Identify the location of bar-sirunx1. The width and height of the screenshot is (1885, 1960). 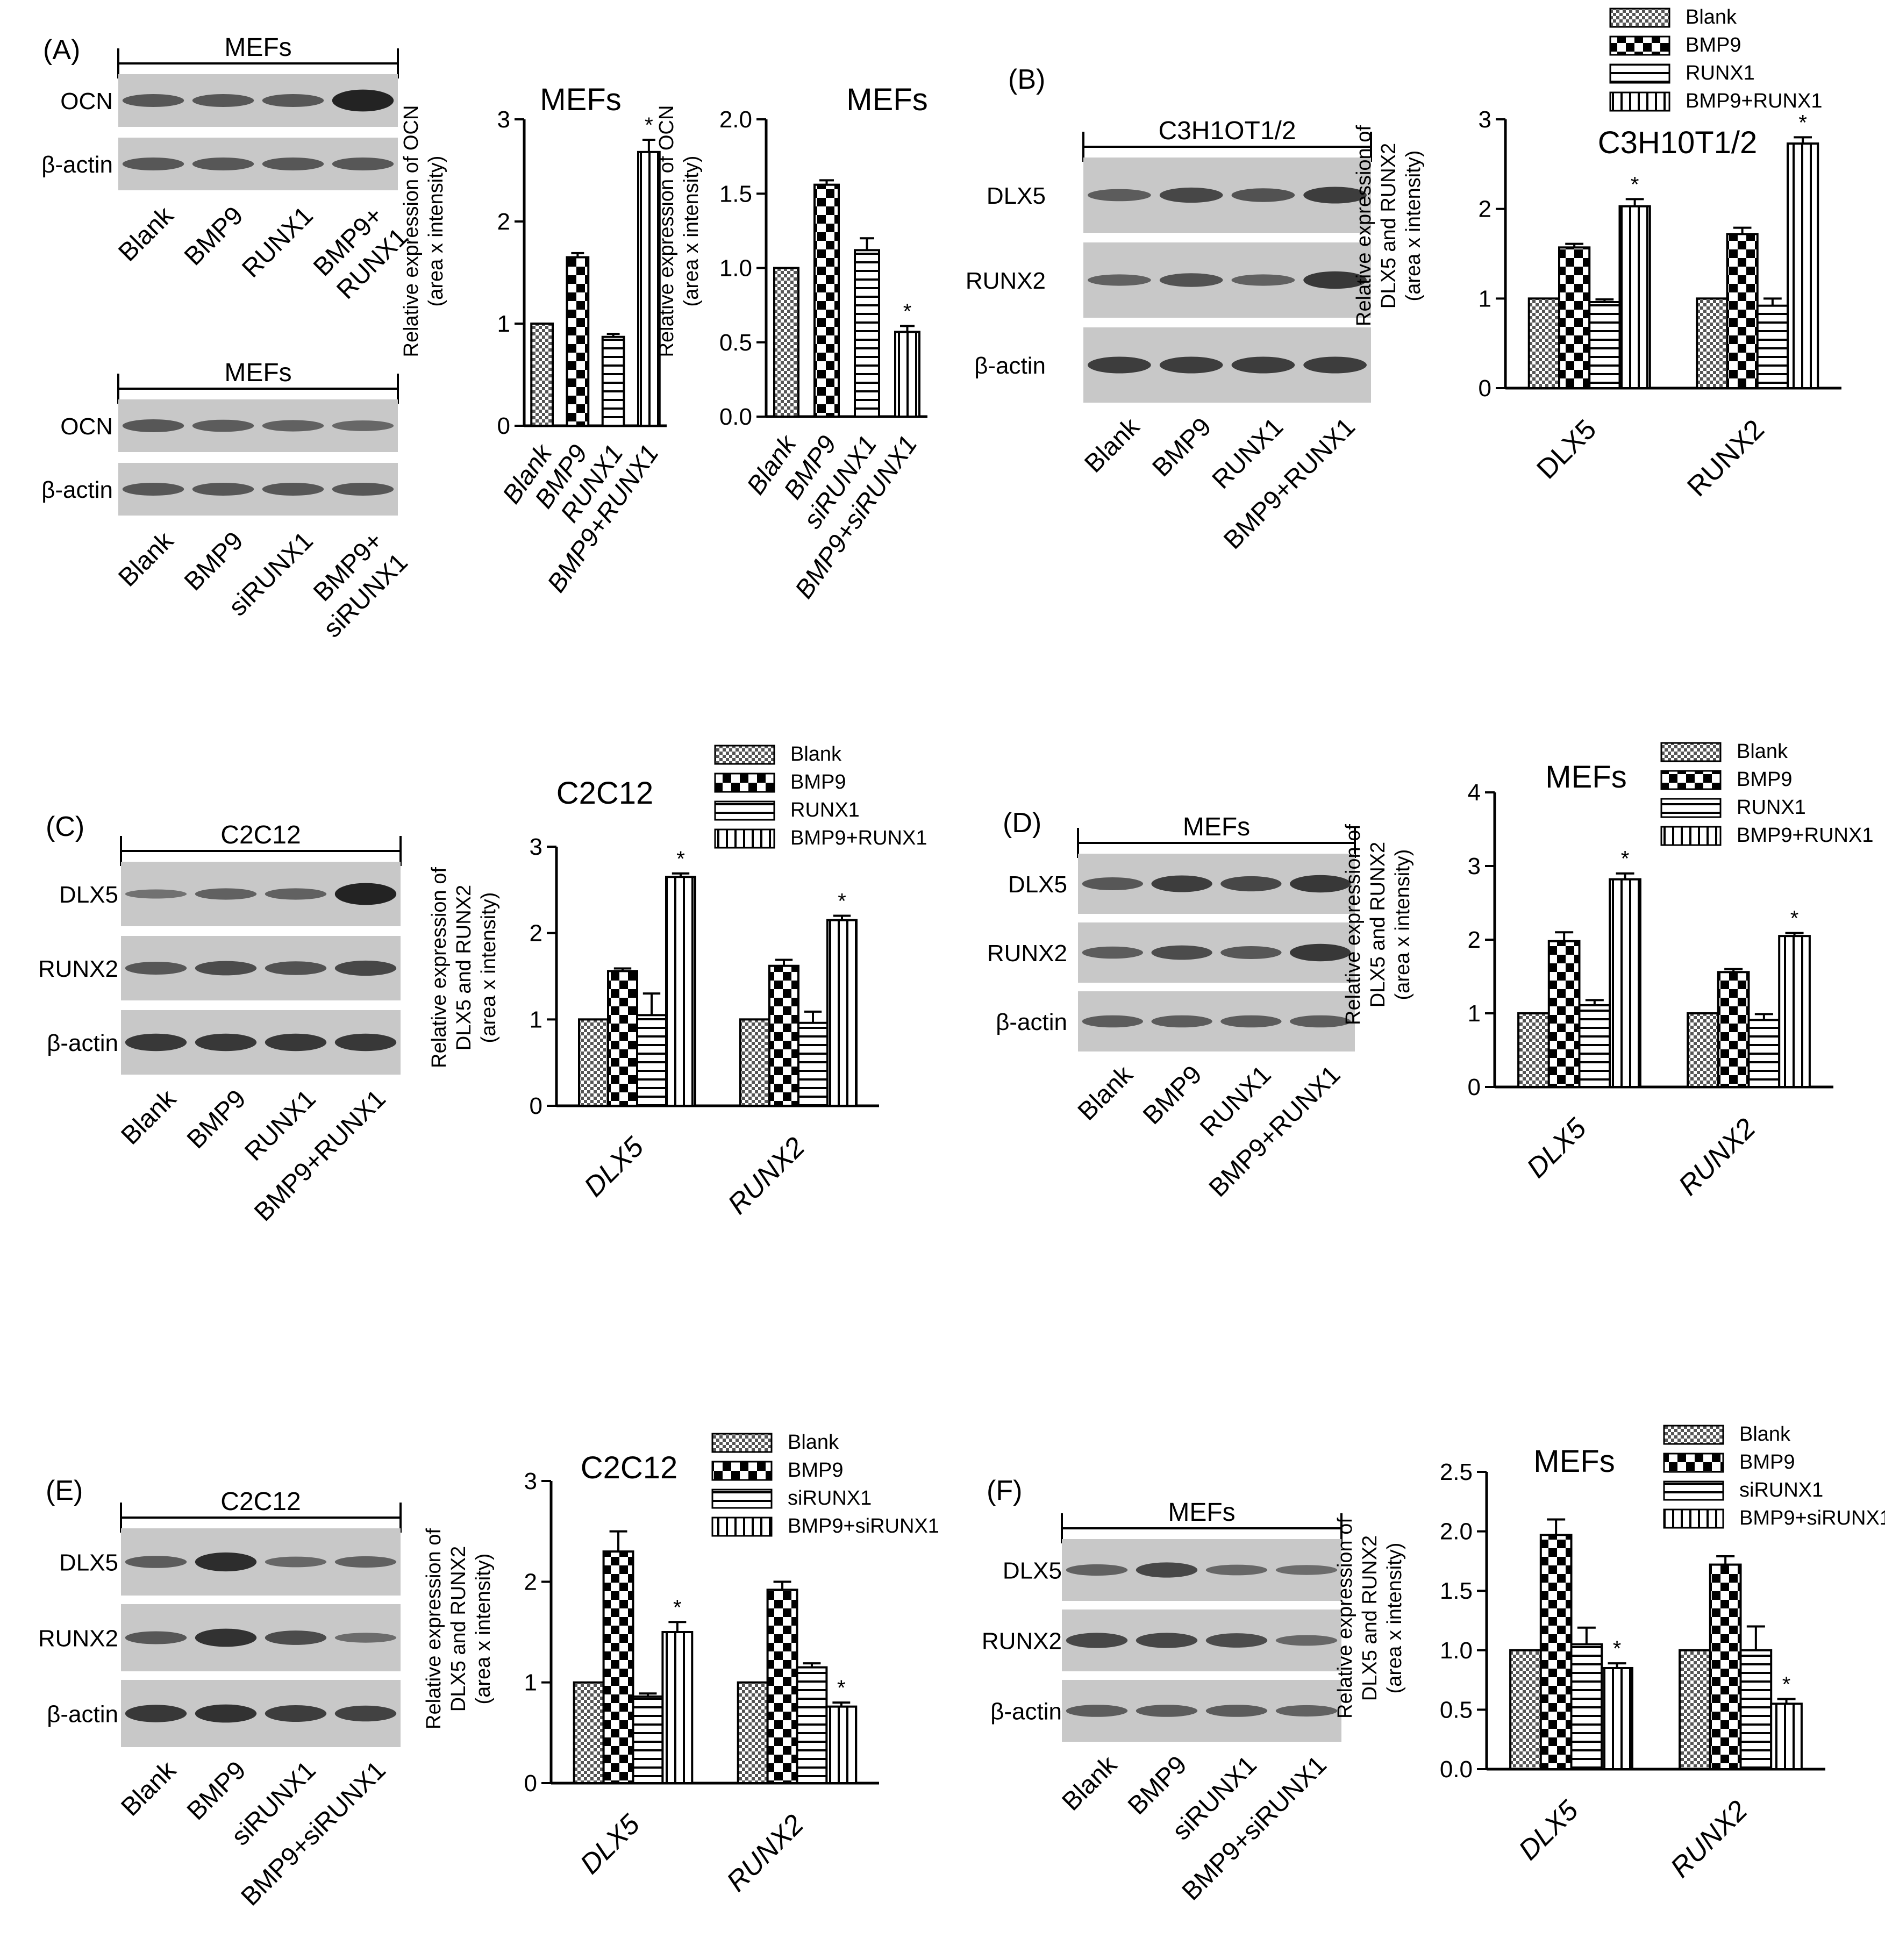
(867, 333).